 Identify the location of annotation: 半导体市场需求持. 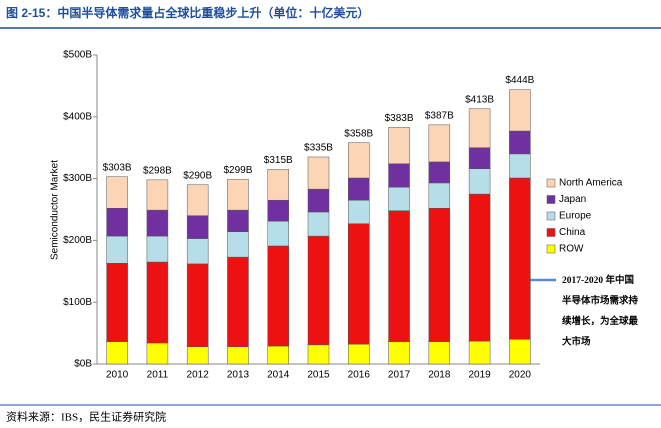
(600, 301).